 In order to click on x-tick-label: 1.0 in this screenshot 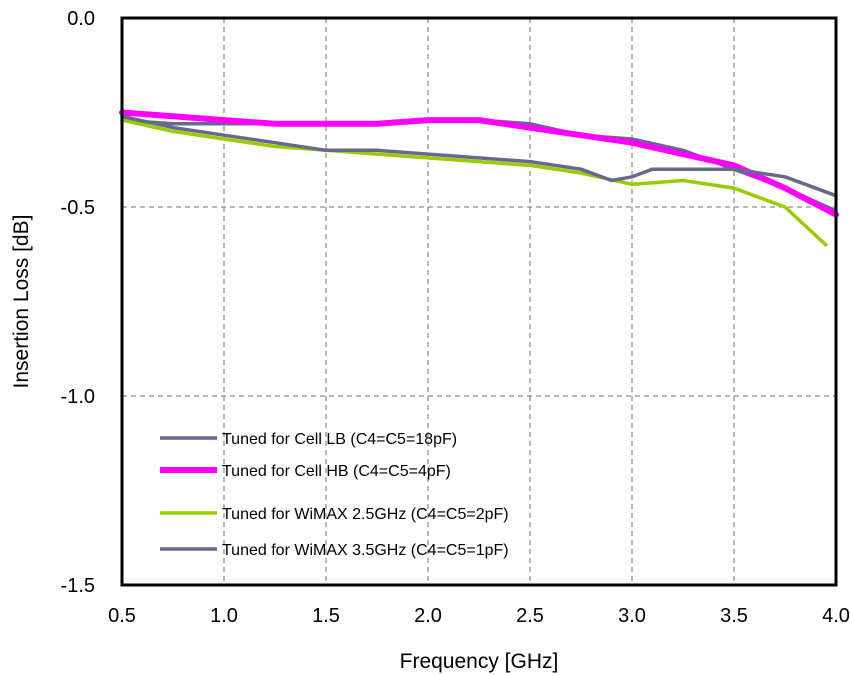, I will do `click(224, 616)`.